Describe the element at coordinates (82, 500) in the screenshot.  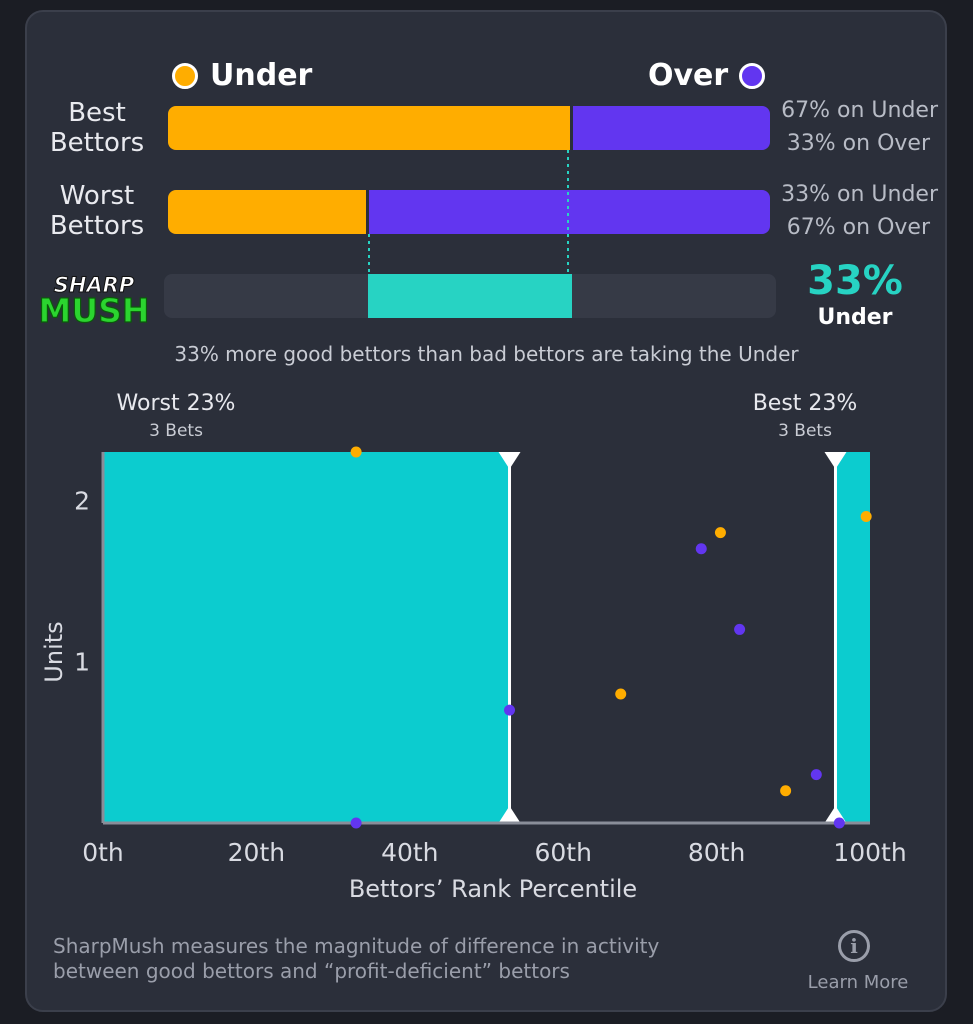
I see `y-tick-label: 2` at that location.